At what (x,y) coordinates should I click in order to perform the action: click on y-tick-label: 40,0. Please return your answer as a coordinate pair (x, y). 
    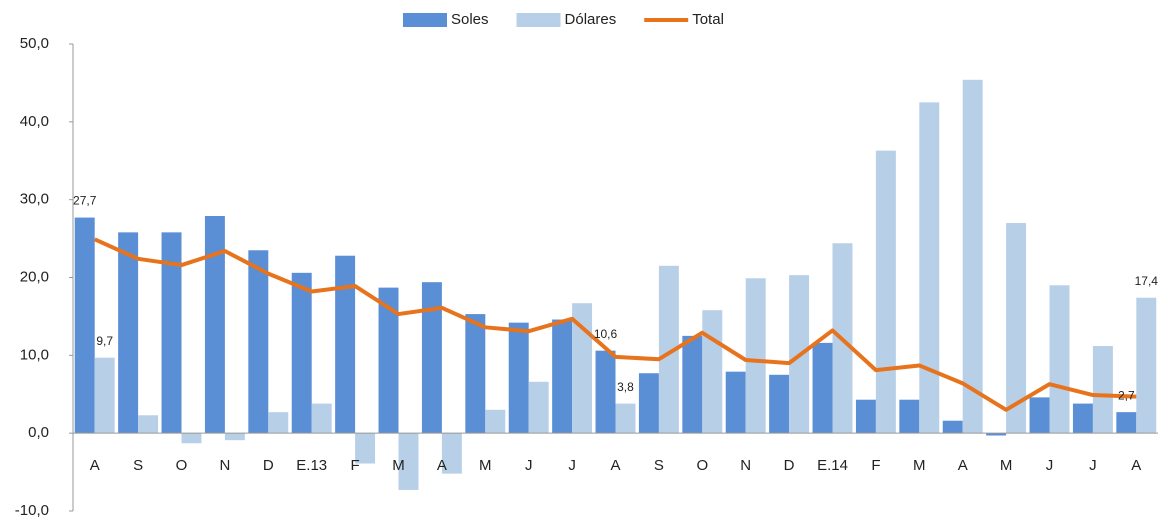
    Looking at the image, I should click on (34, 121).